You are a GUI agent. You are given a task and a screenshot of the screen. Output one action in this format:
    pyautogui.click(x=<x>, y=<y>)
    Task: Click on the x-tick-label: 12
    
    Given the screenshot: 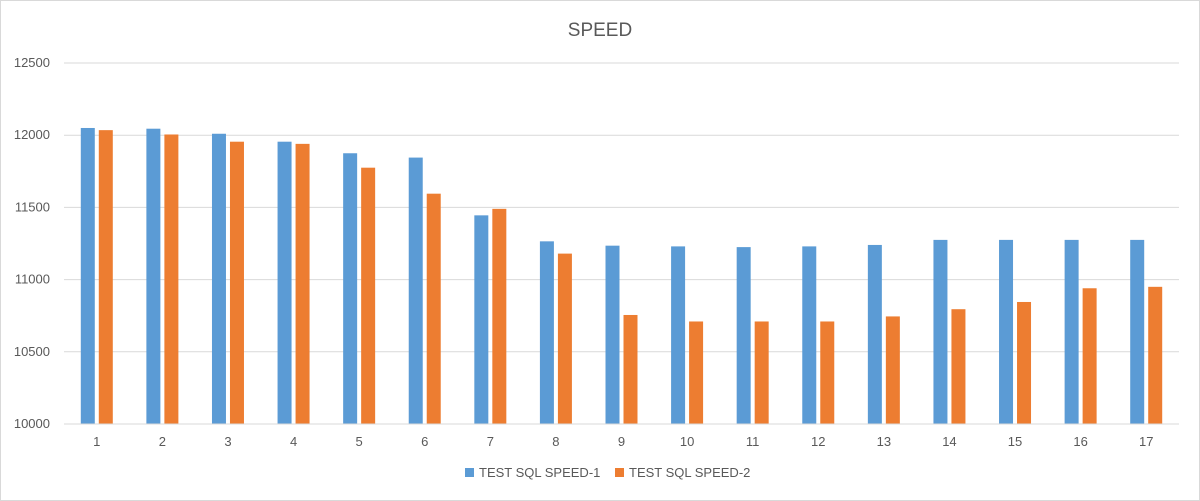 What is the action you would take?
    pyautogui.click(x=818, y=441)
    